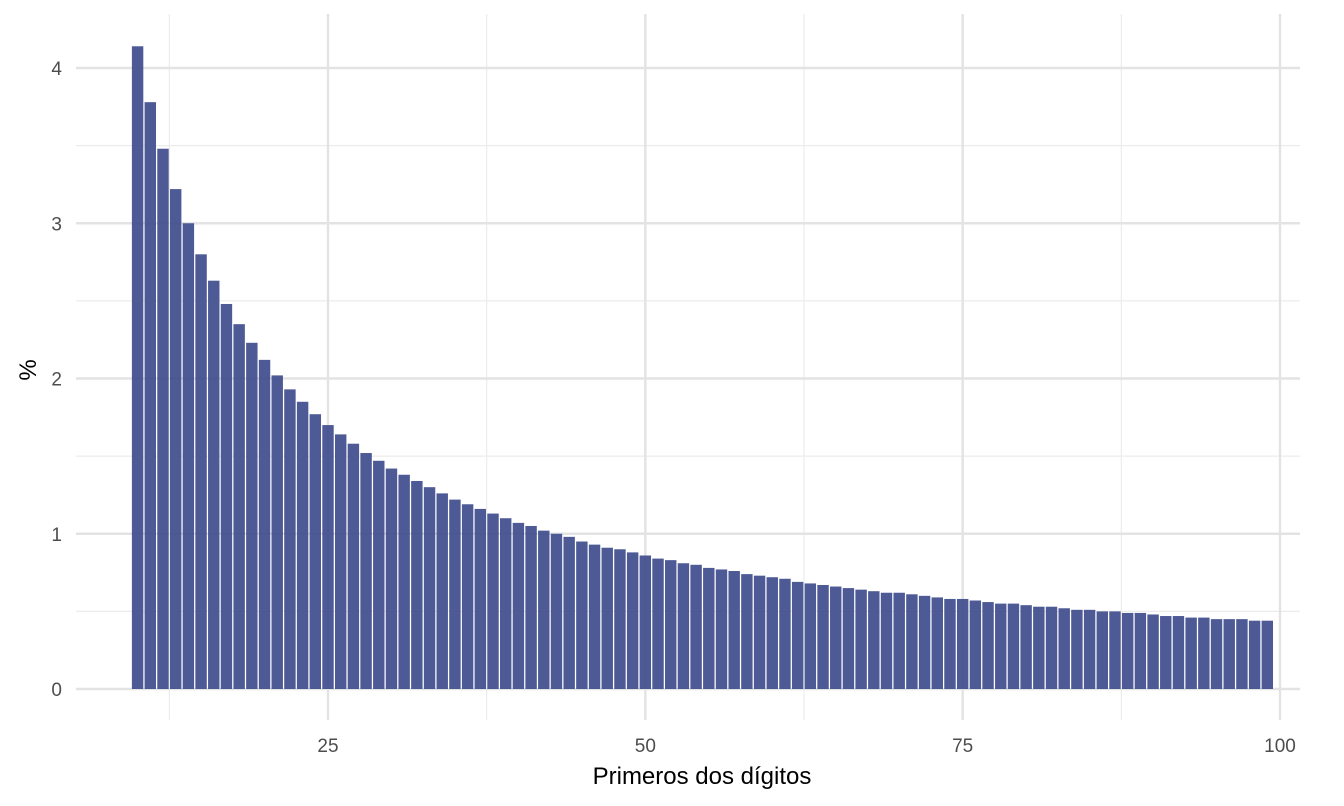  Describe the element at coordinates (28, 369) in the screenshot. I see `y-axis-title: %` at that location.